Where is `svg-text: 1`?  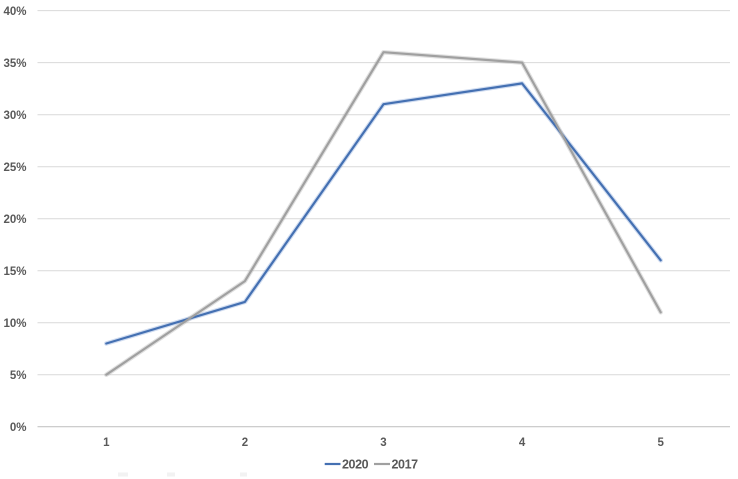 svg-text: 1 is located at coordinates (106, 443).